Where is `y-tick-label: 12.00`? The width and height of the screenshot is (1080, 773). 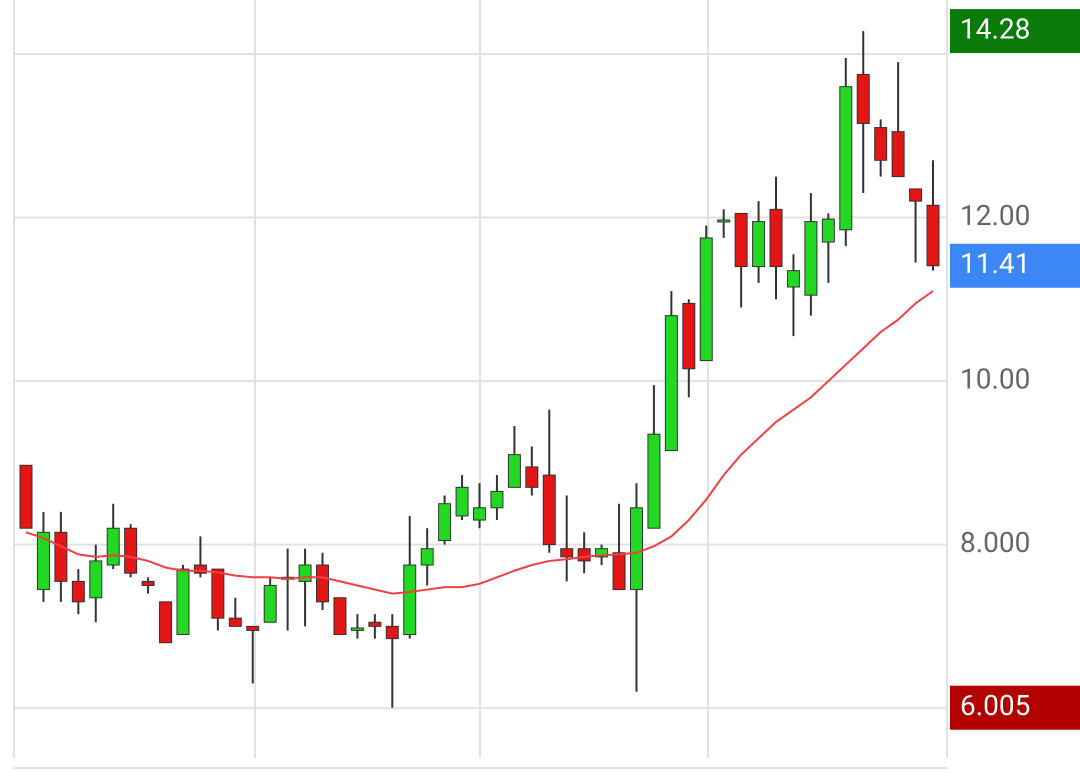 y-tick-label: 12.00 is located at coordinates (995, 215).